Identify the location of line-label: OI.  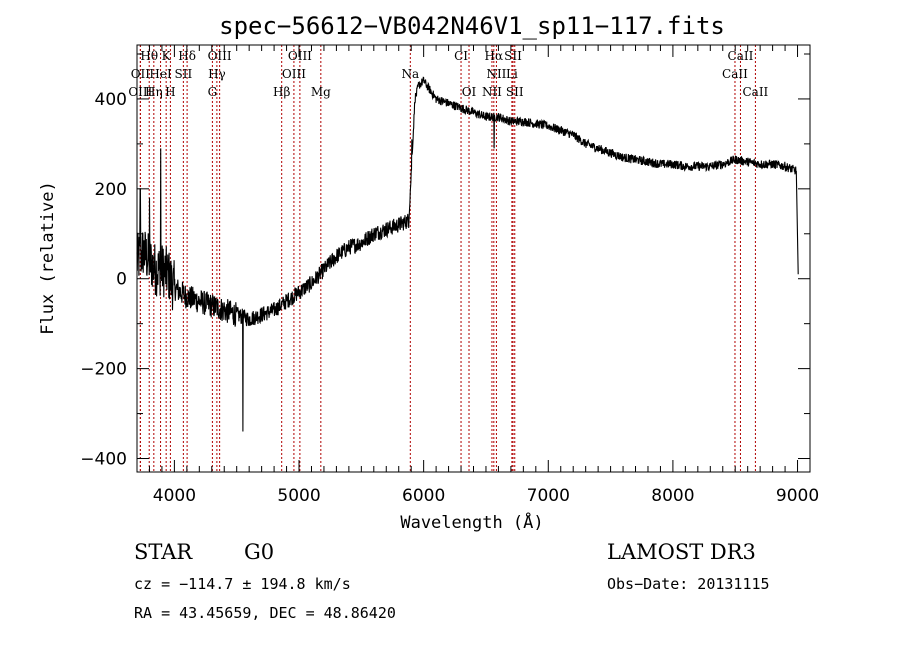
(469, 92).